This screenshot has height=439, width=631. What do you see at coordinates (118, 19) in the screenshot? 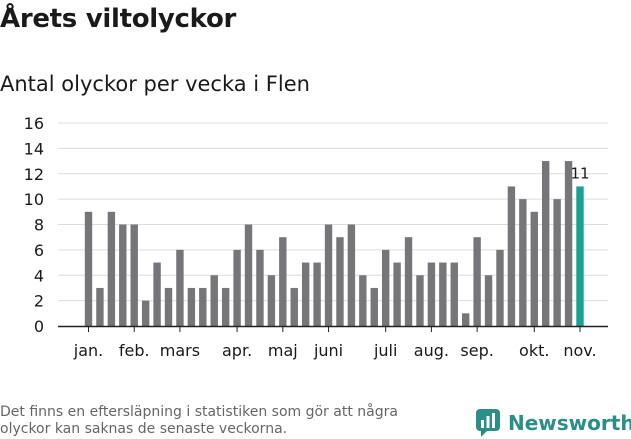
I see `page-title: Årets viltolyckor` at bounding box center [118, 19].